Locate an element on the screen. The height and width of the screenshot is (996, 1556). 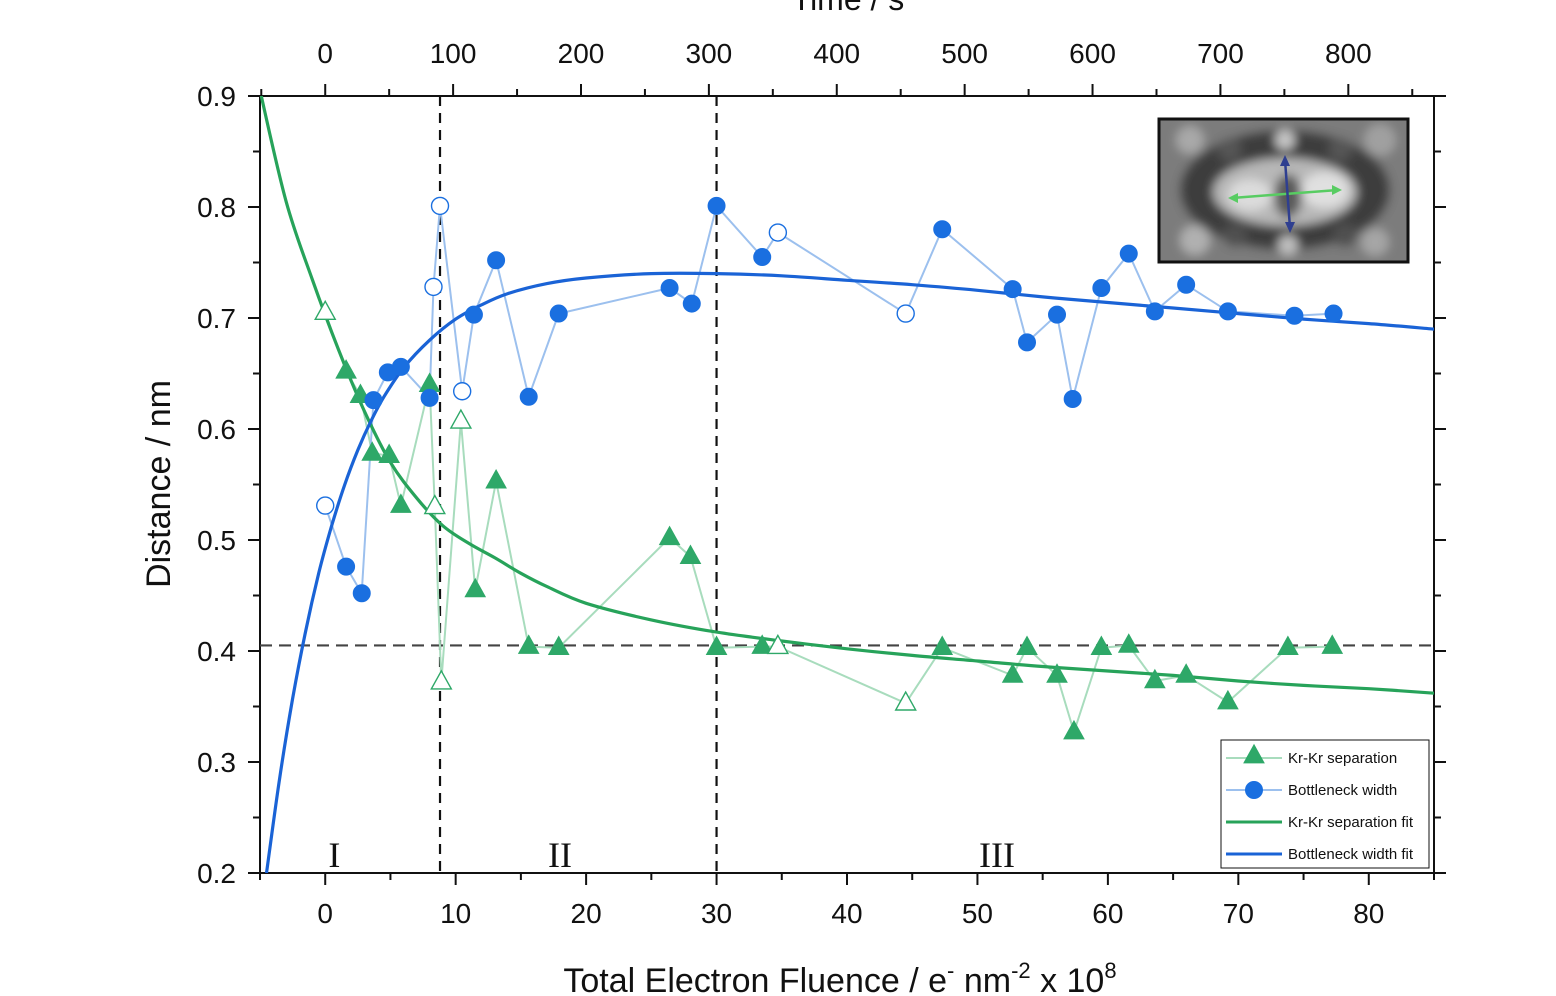
x2-axis-ticks: 0 100 200 300 400 500 600 700 800 is located at coordinates (837, 67).